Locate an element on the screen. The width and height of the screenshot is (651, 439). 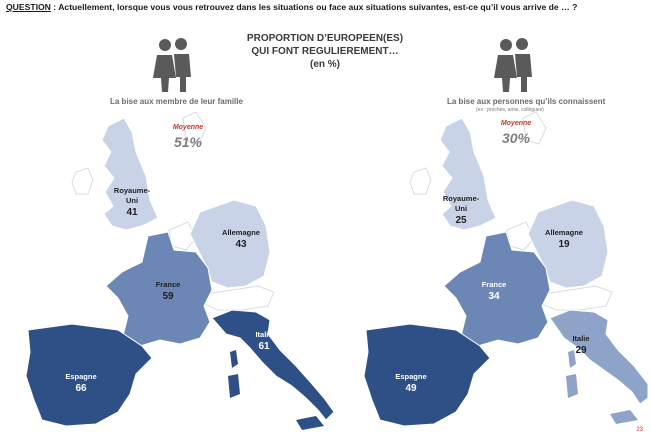
region-italie-right is located at coordinates (599, 357).